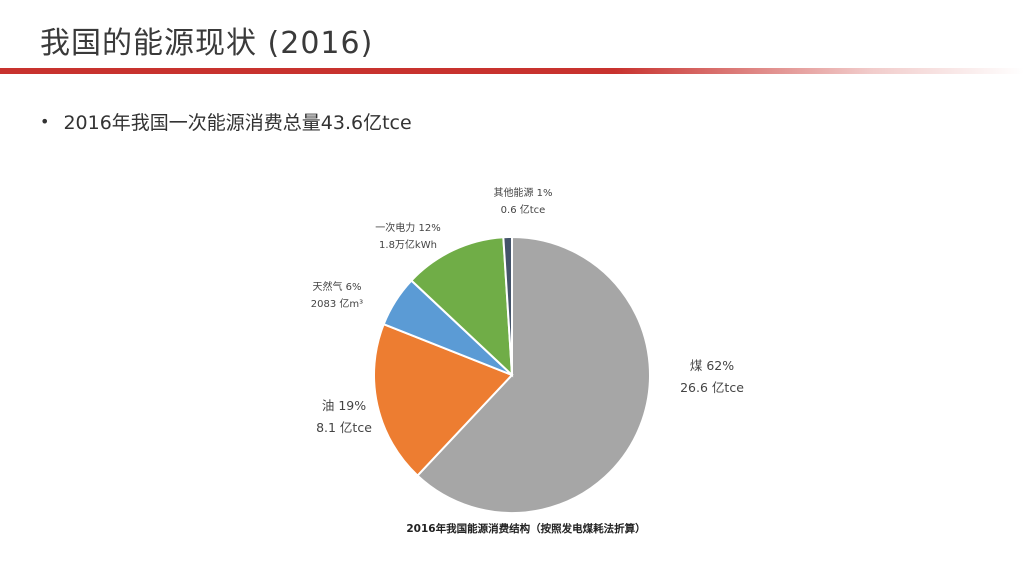 The height and width of the screenshot is (576, 1024). Describe the element at coordinates (507, 305) in the screenshot. I see `pie-slice-other` at that location.